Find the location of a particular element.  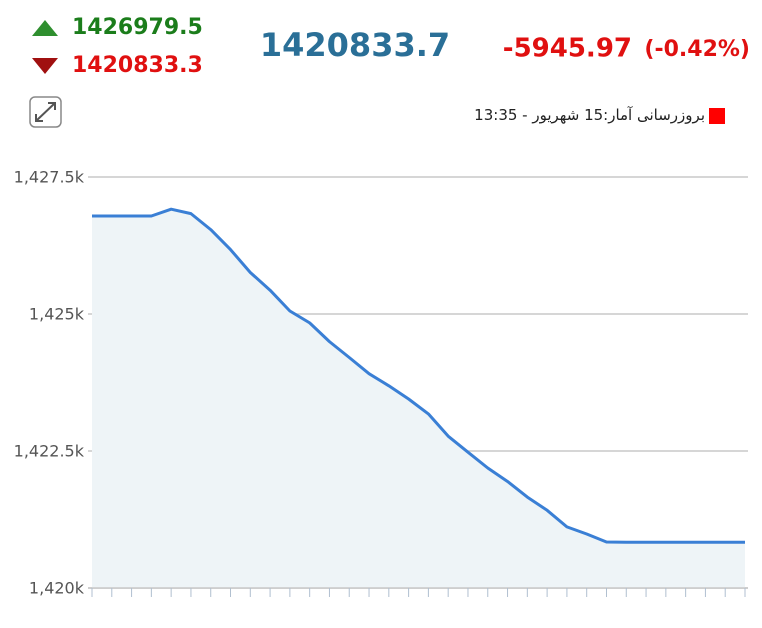

change-percent: (-0.42%) is located at coordinates (697, 49).